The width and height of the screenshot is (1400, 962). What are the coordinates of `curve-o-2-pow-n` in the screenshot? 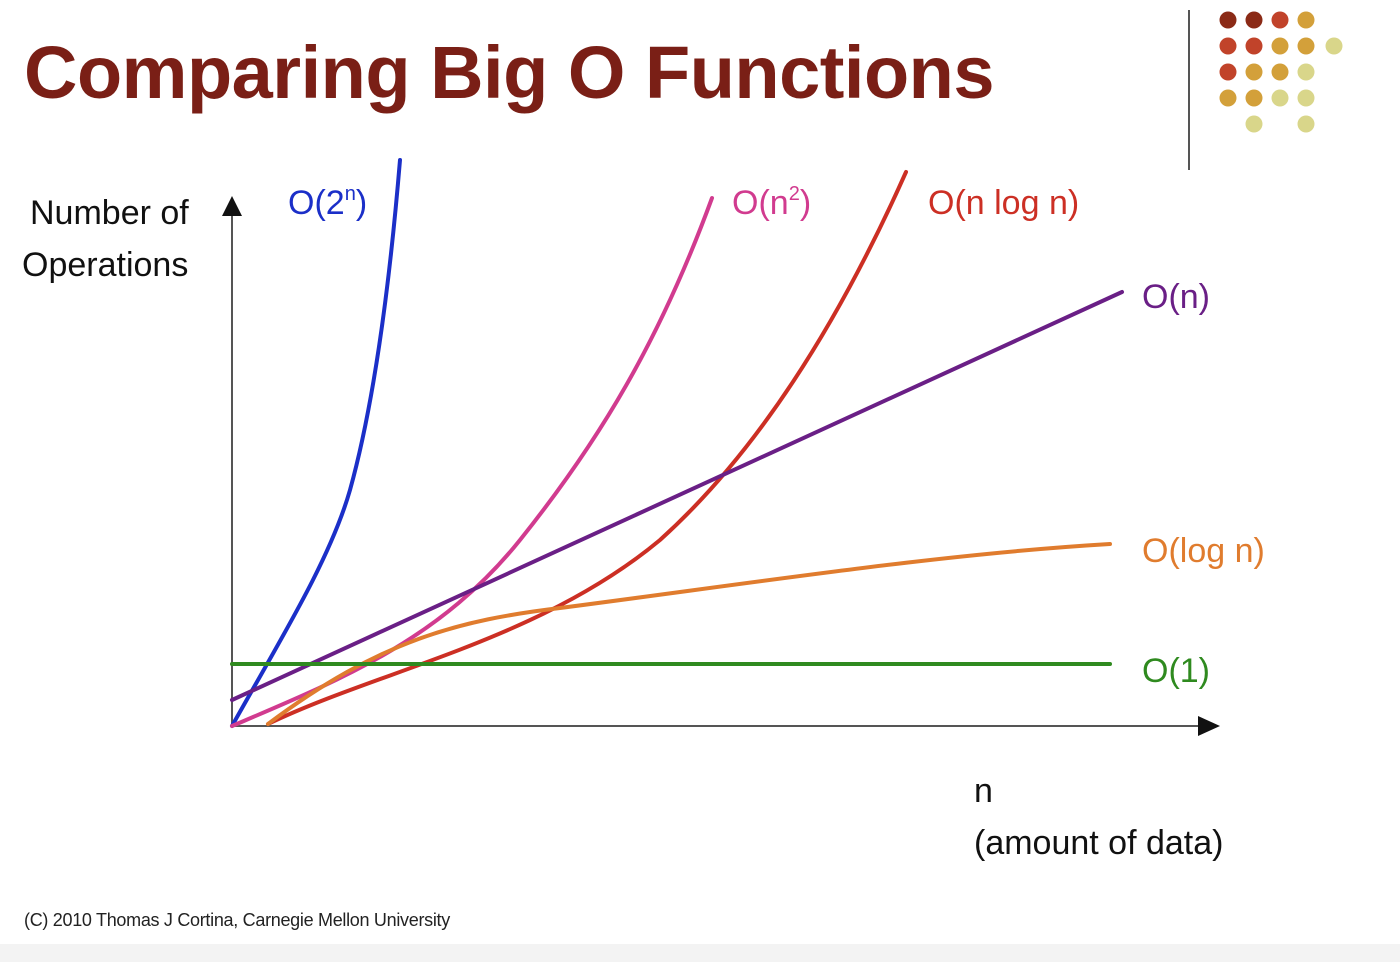 It's located at (316, 443).